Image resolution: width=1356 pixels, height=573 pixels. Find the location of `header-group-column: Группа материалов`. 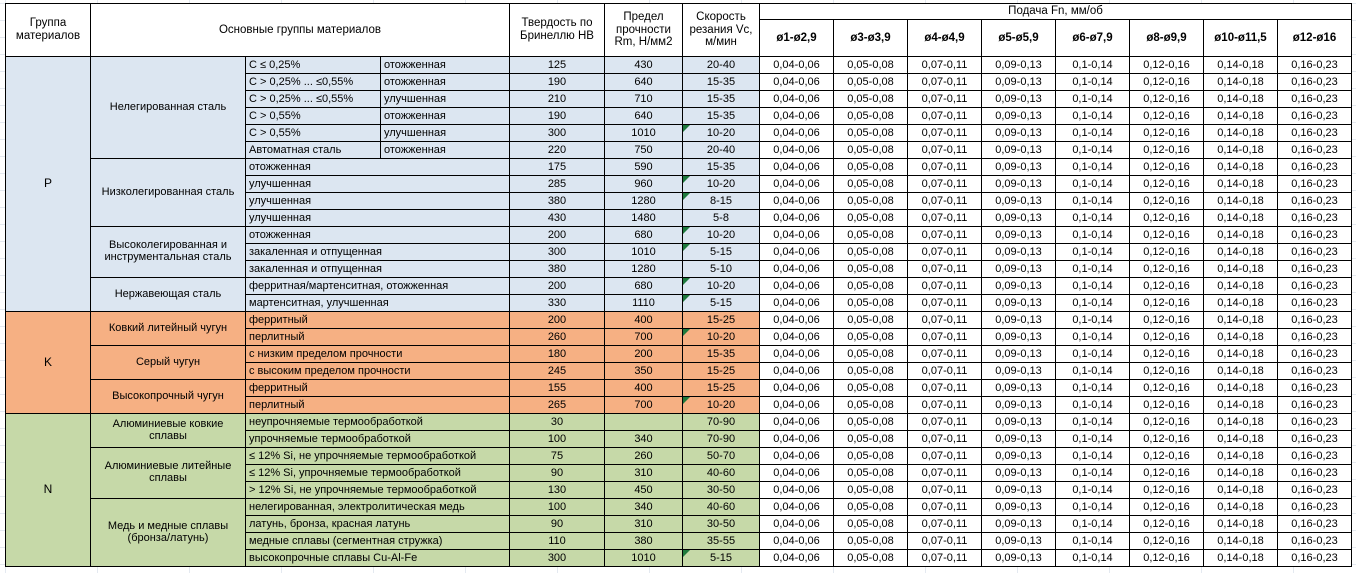

header-group-column: Группа материалов is located at coordinates (48, 30).